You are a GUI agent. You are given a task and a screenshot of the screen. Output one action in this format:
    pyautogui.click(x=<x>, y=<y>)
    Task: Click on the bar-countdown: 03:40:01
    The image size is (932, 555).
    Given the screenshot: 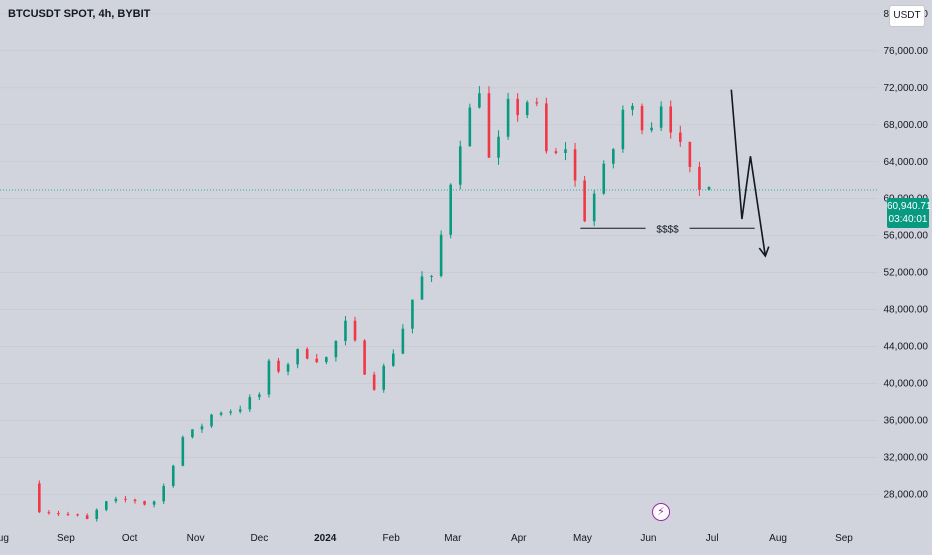 What is the action you would take?
    pyautogui.click(x=908, y=219)
    